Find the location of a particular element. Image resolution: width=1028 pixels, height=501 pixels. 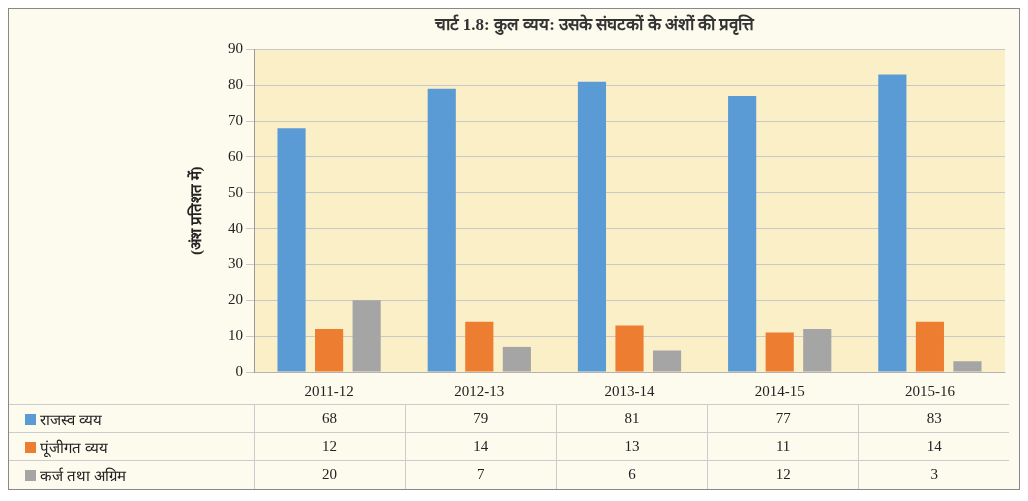

data-label: 11 is located at coordinates (783, 446).